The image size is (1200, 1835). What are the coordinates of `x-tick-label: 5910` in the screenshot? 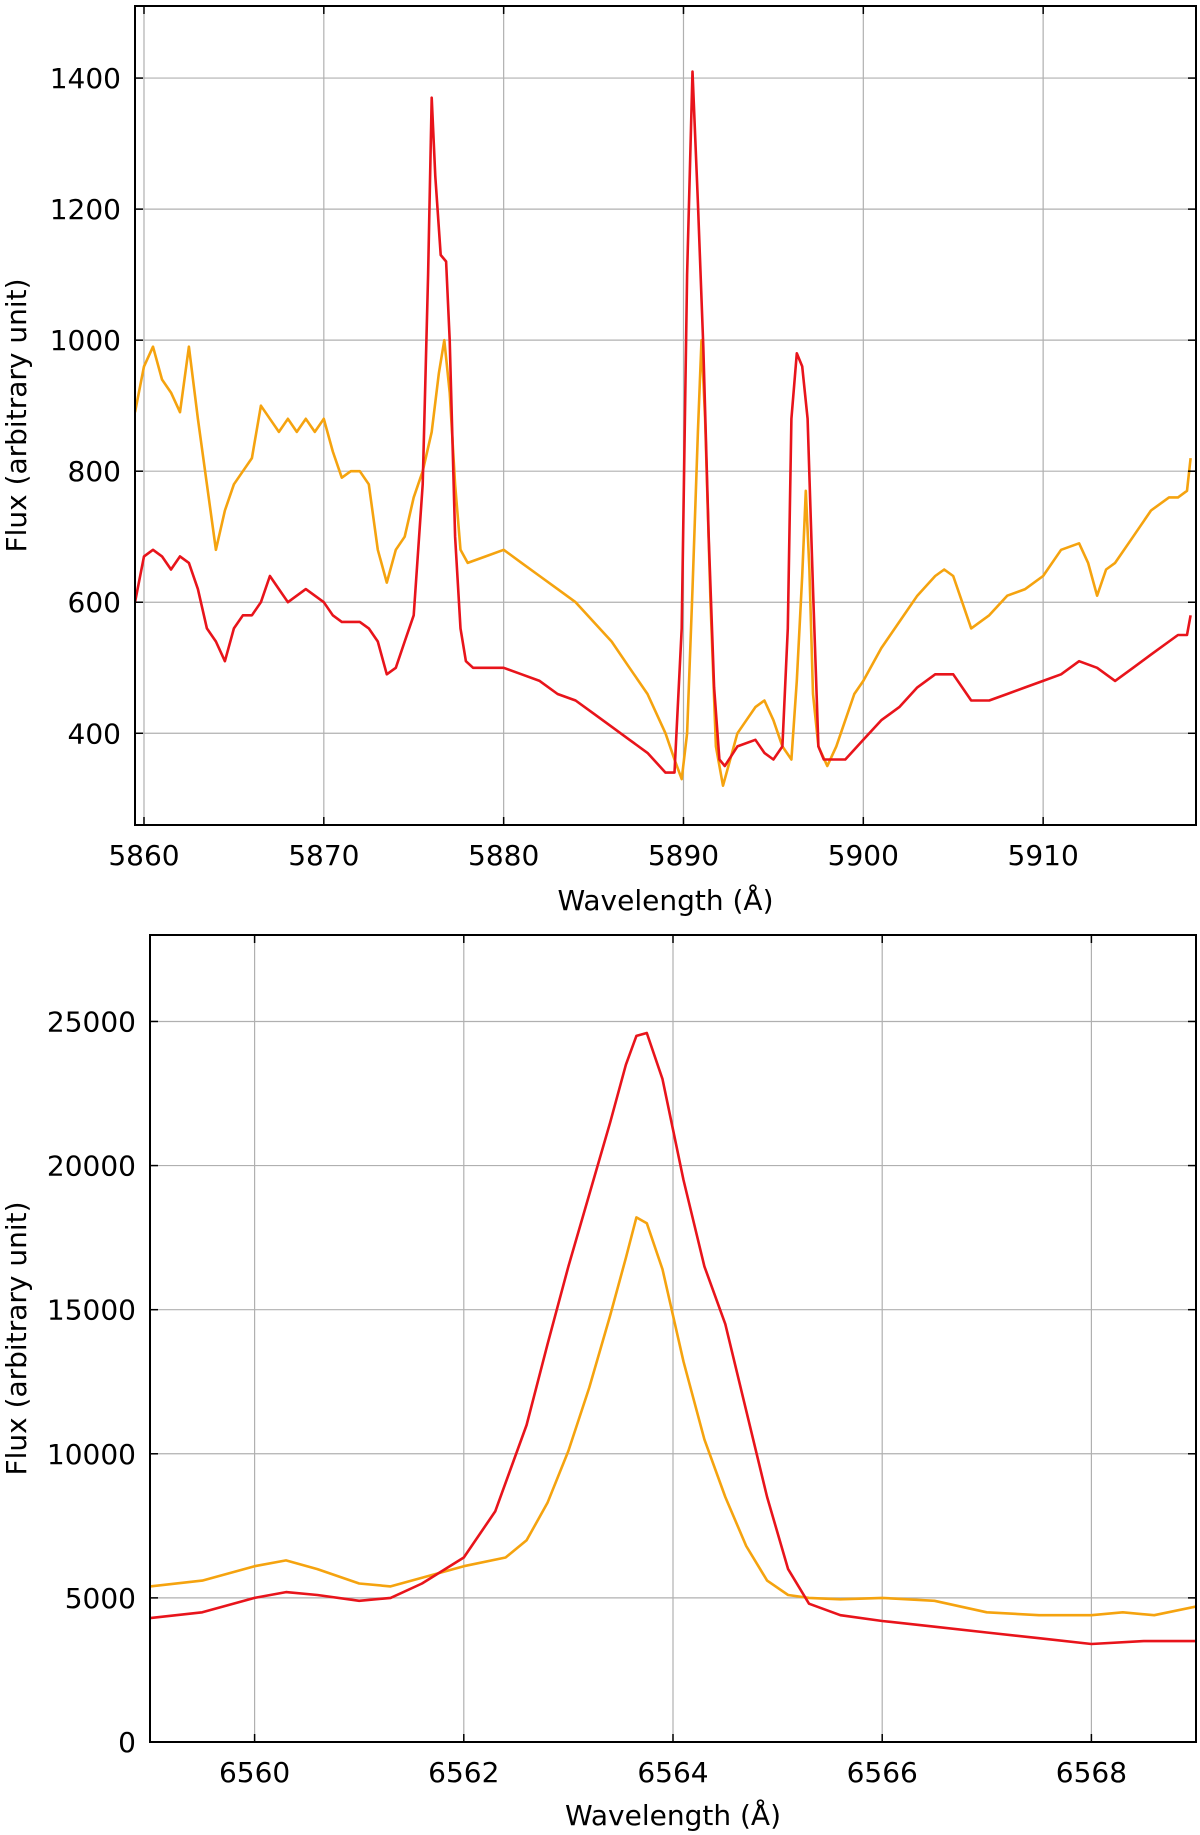 It's located at (1043, 855).